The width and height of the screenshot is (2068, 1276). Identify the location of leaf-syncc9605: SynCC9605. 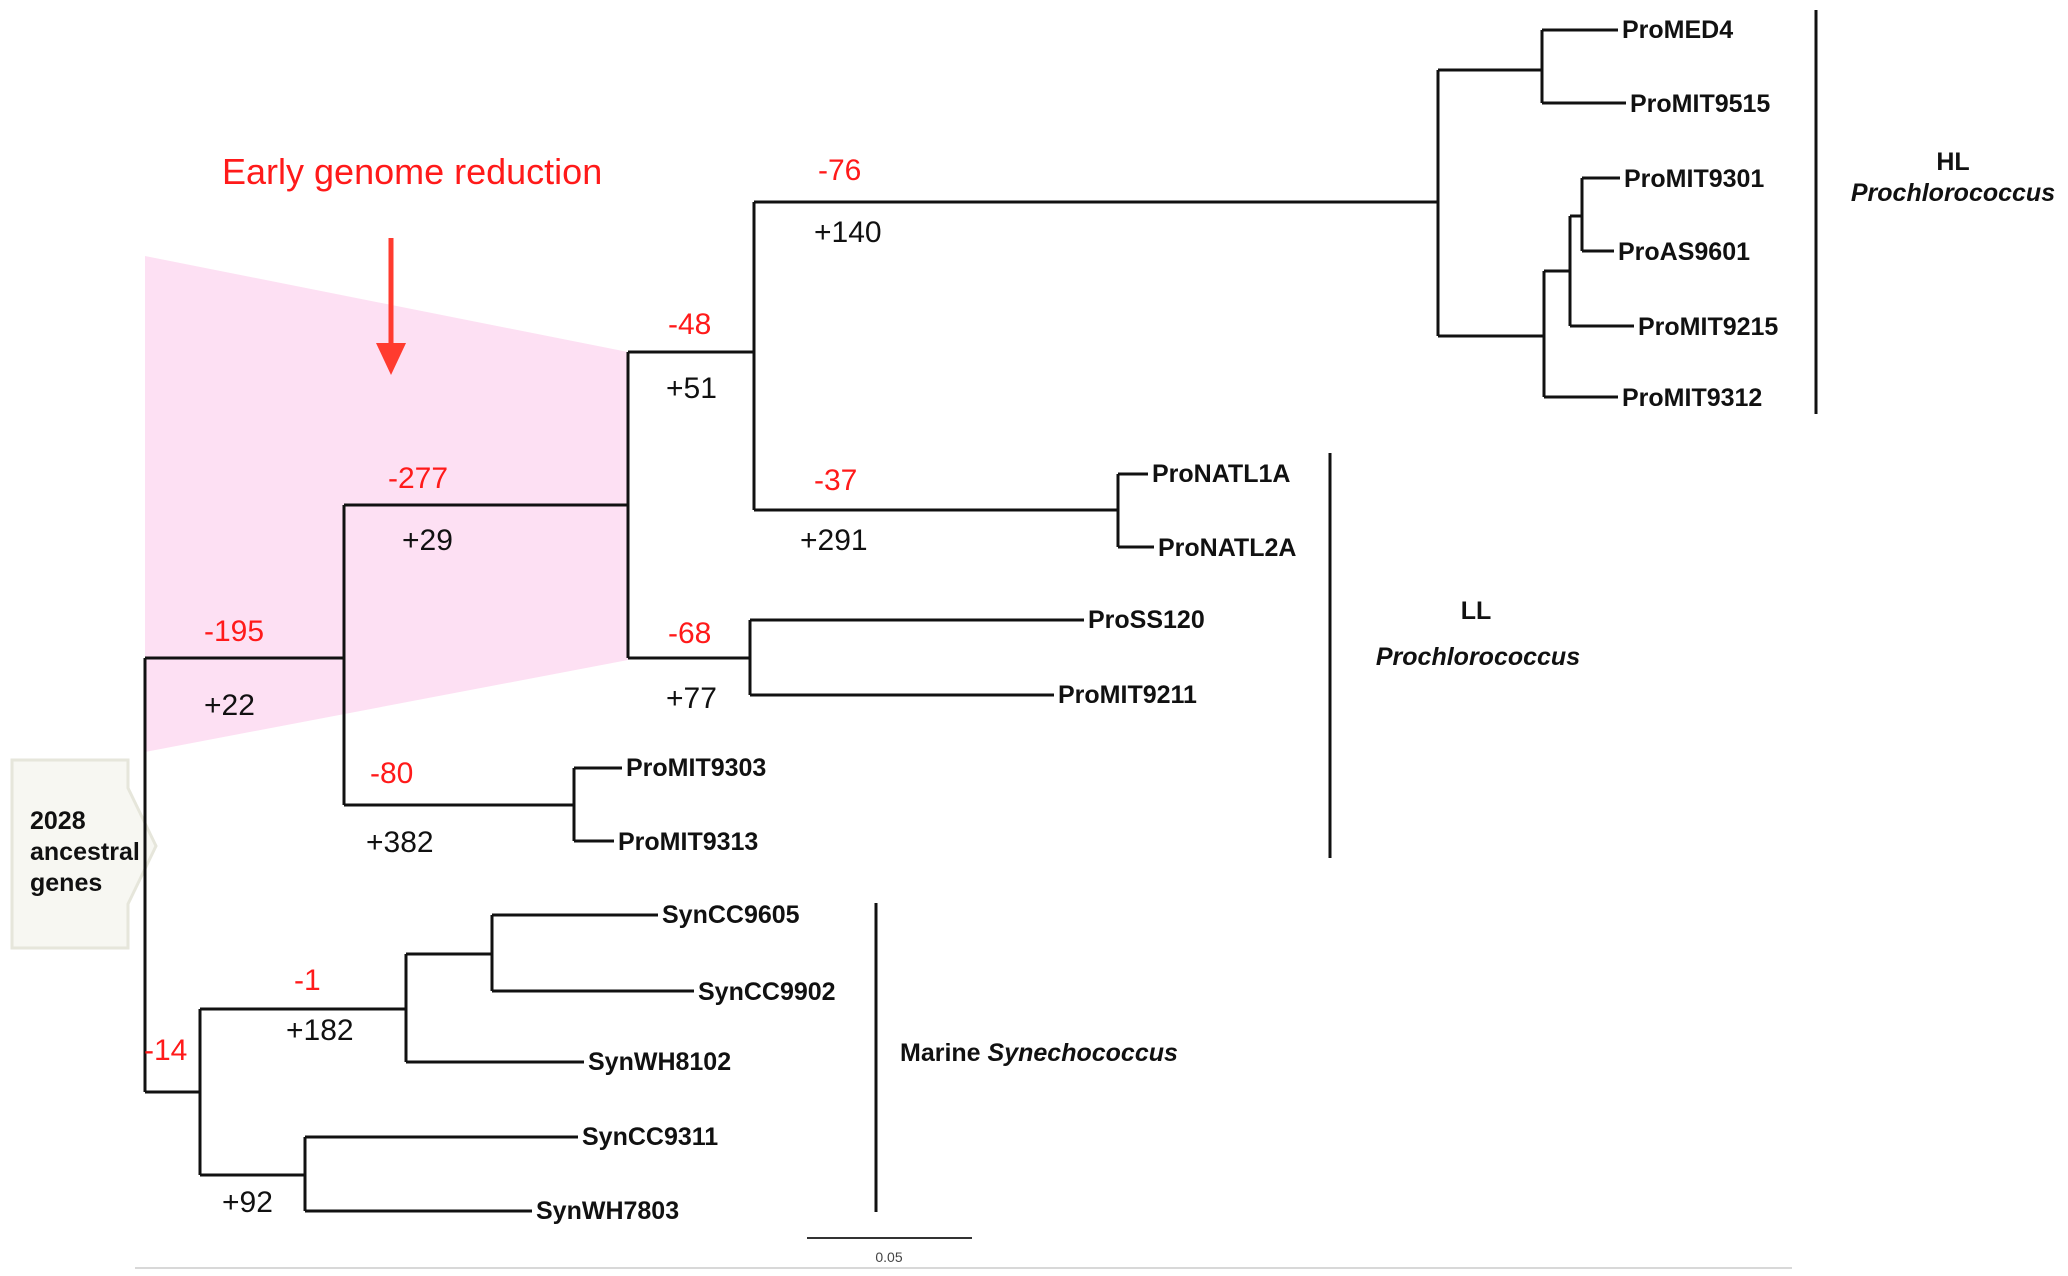
(731, 915).